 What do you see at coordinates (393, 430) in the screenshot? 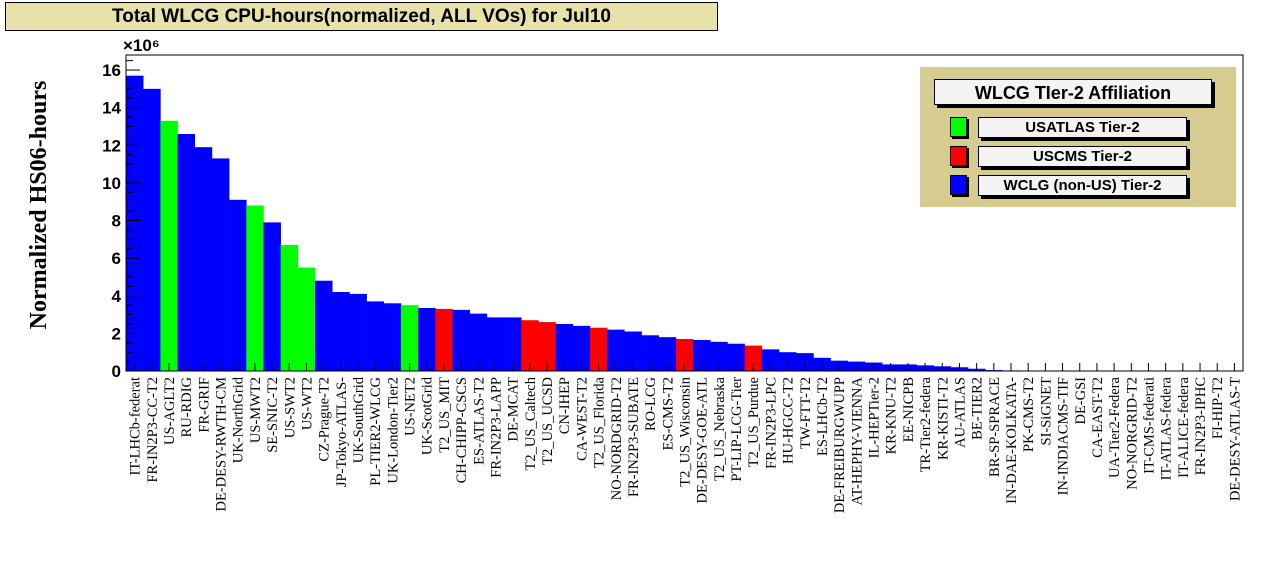
I see `x-category-label: UK-London-Tier2` at bounding box center [393, 430].